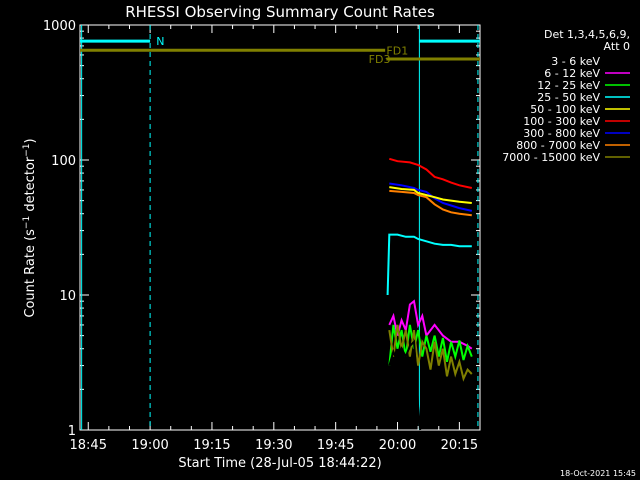 This screenshot has width=640, height=480. I want to click on legend-entry-label: 12 - 25 keV, so click(568, 85).